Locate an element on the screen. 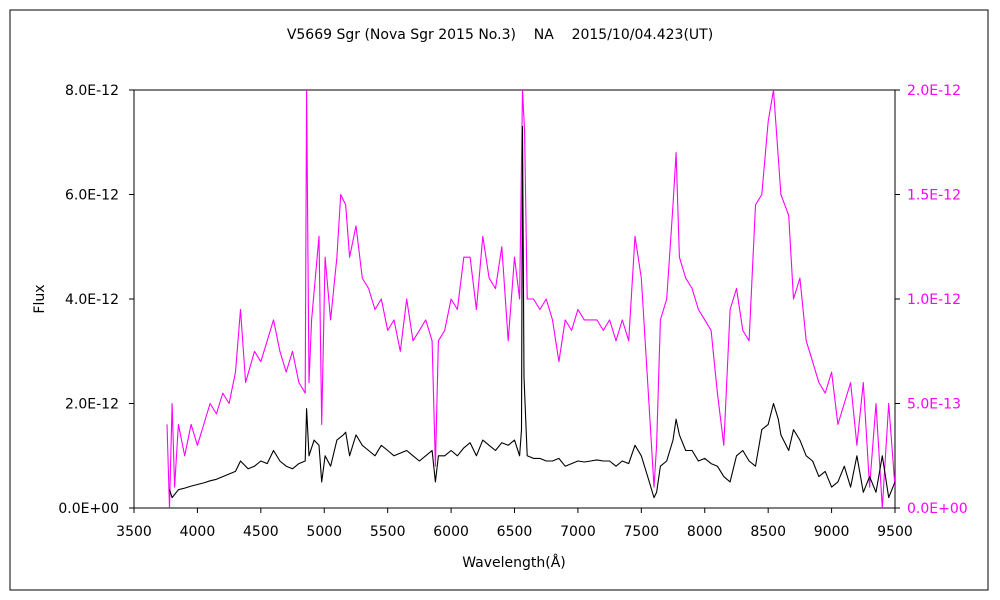  x-tick-label: 5500 is located at coordinates (388, 532).